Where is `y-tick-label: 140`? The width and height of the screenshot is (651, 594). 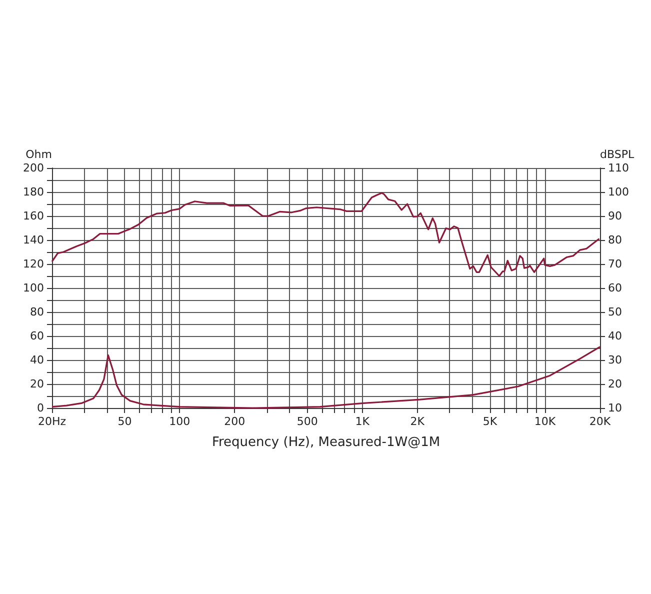
y-tick-label: 140 is located at coordinates (33, 240).